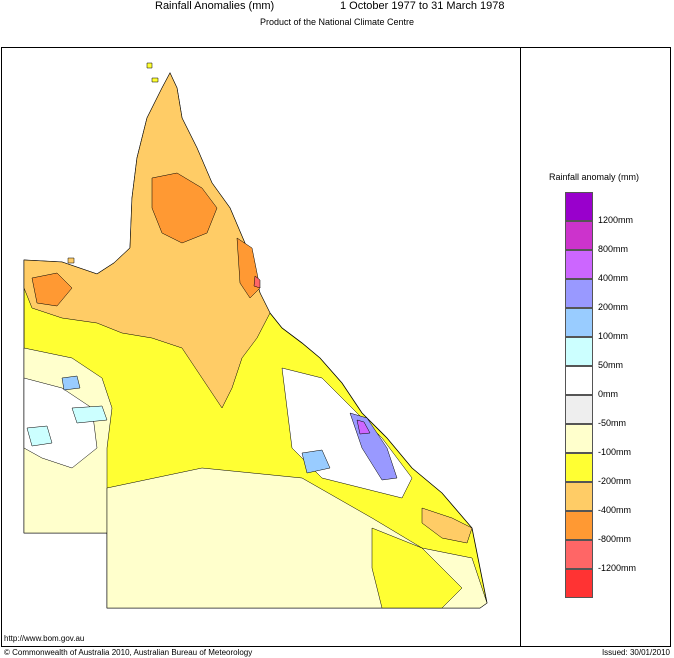 The width and height of the screenshot is (674, 658). I want to click on legend-label: 200mm, so click(613, 307).